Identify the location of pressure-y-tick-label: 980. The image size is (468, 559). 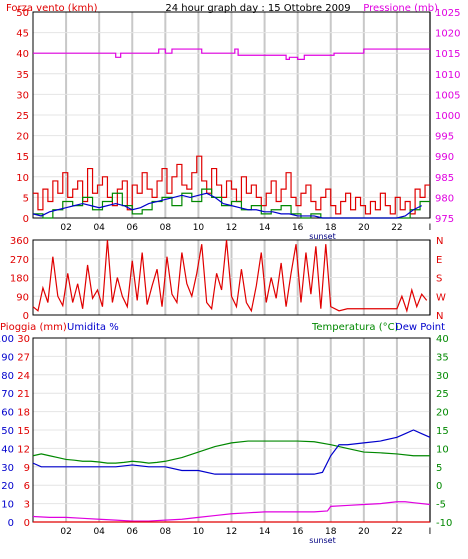
(444, 198).